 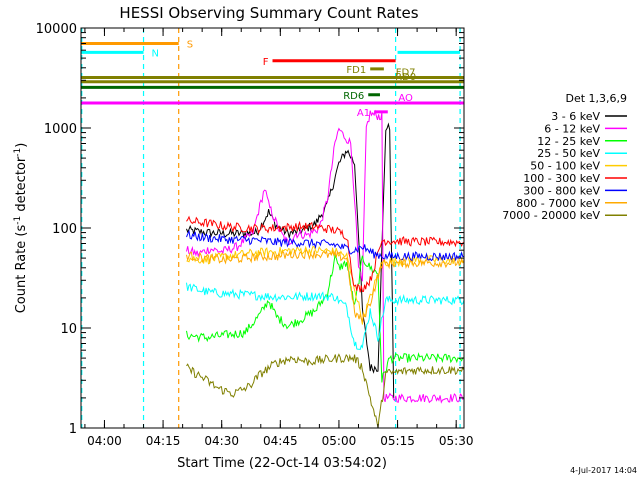 I want to click on flag-label-4: FD1, so click(x=356, y=70).